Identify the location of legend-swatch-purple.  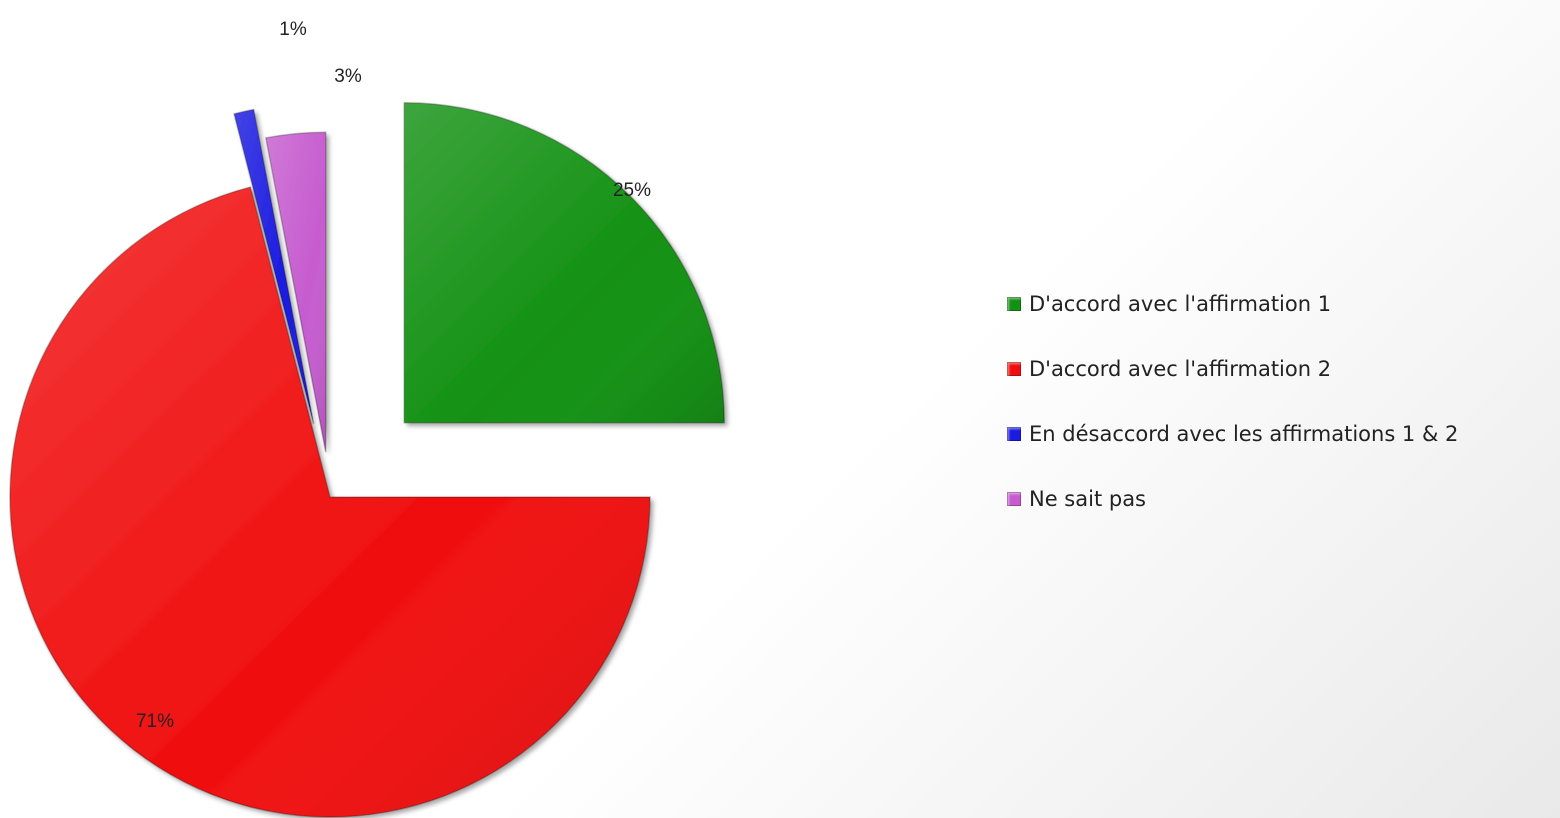
(1014, 499).